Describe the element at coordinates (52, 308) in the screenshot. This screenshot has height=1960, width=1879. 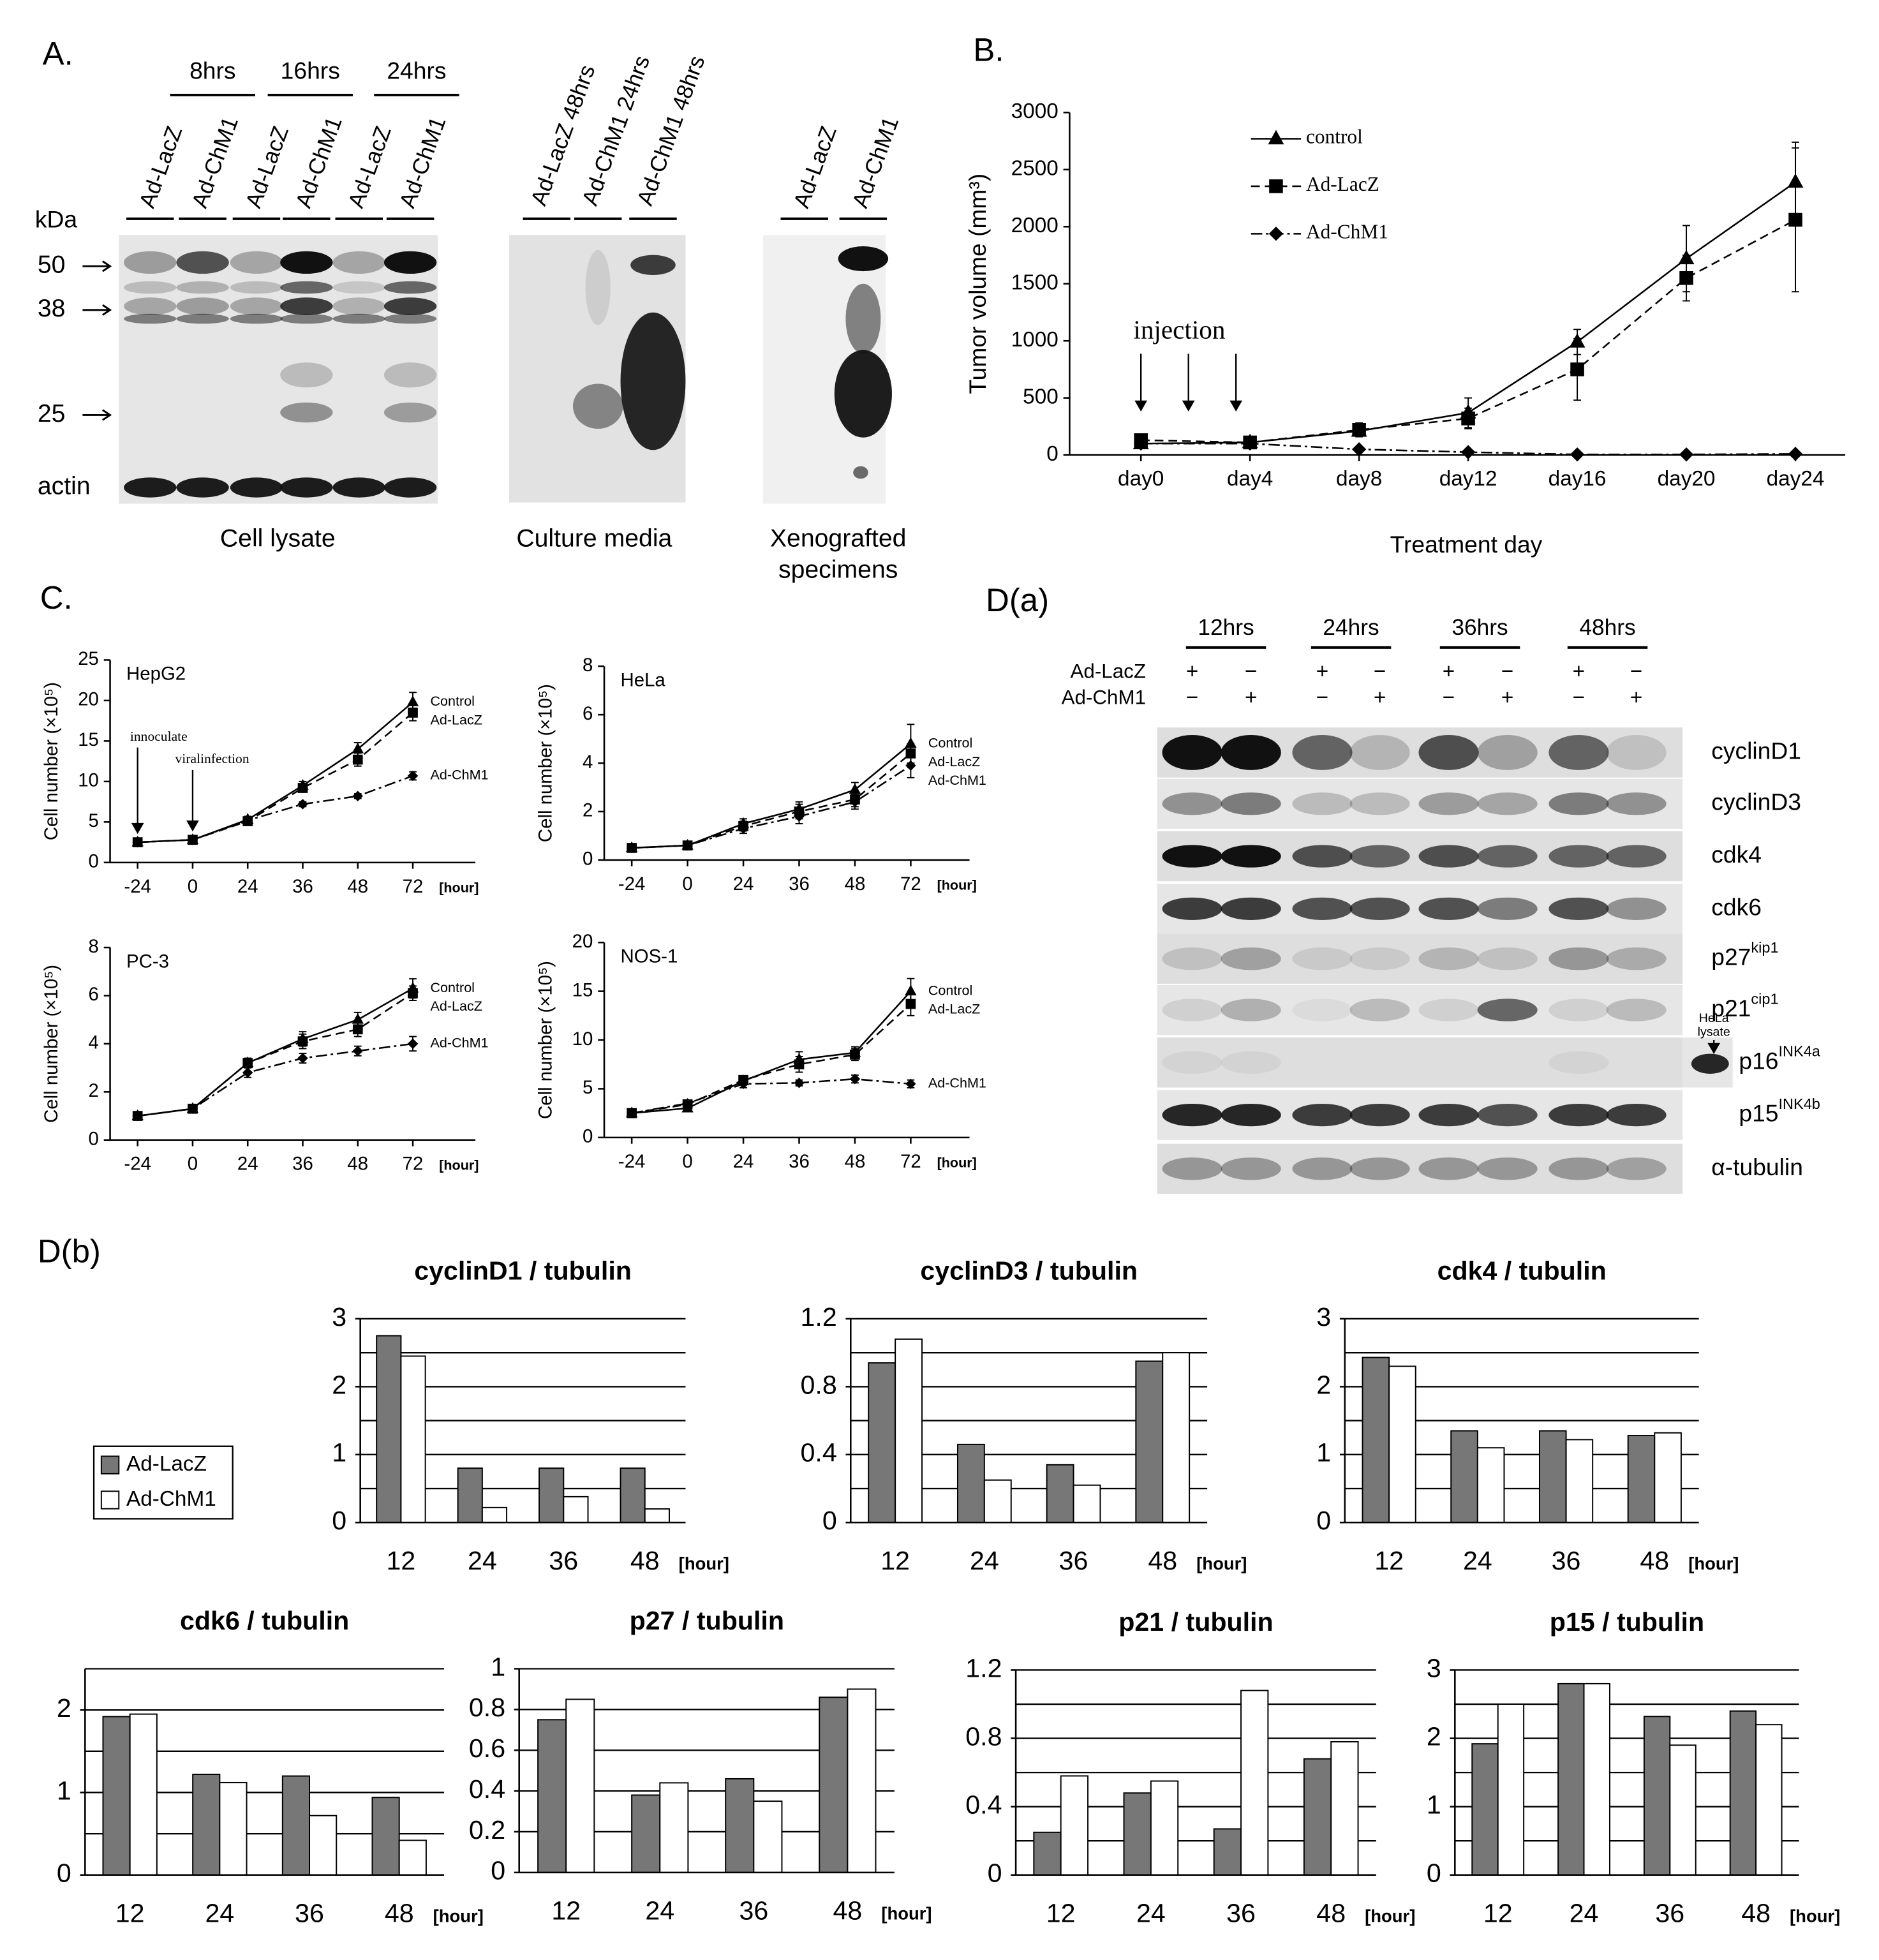
I see `marker-label: 38` at that location.